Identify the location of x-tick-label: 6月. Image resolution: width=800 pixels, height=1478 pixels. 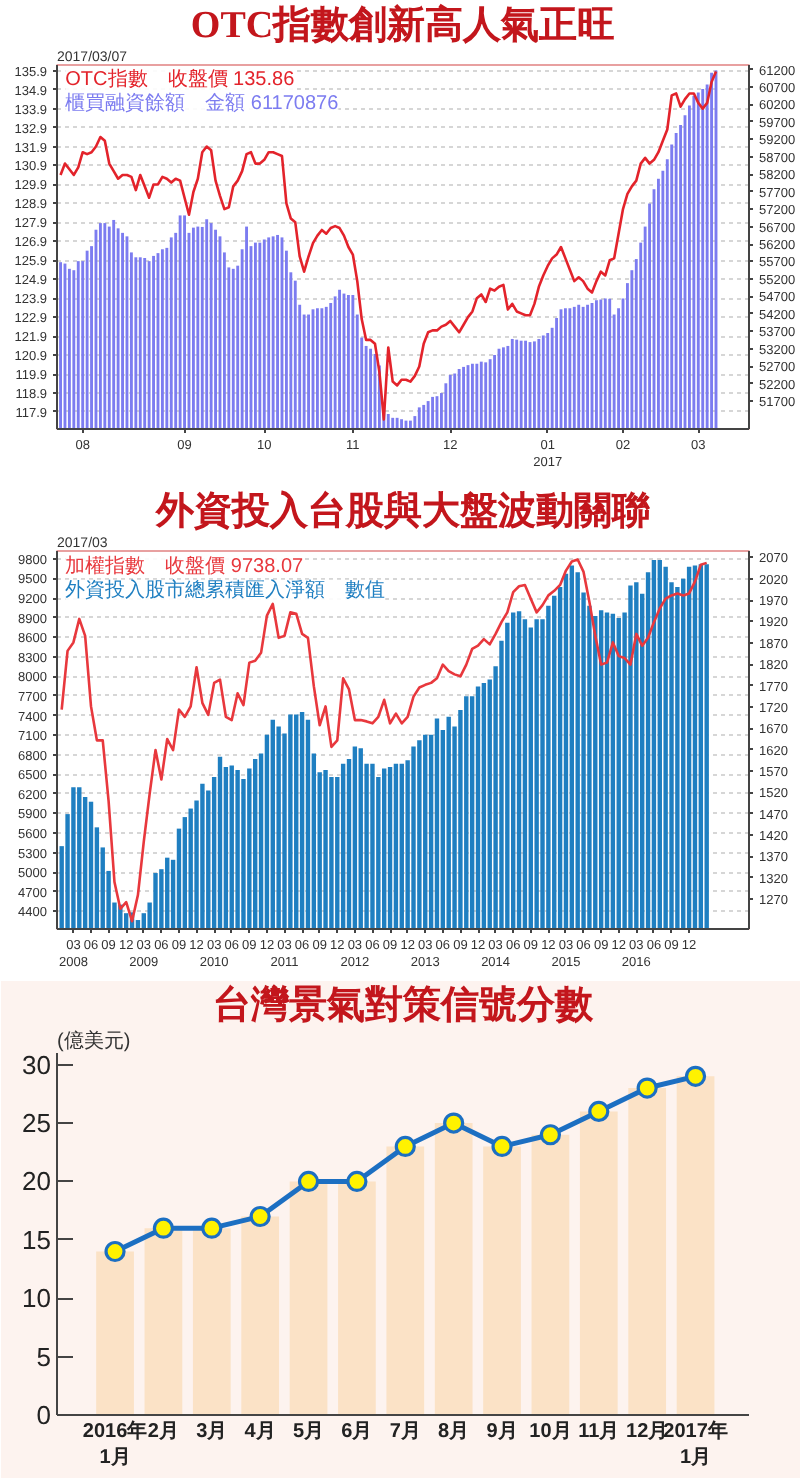
(357, 1432).